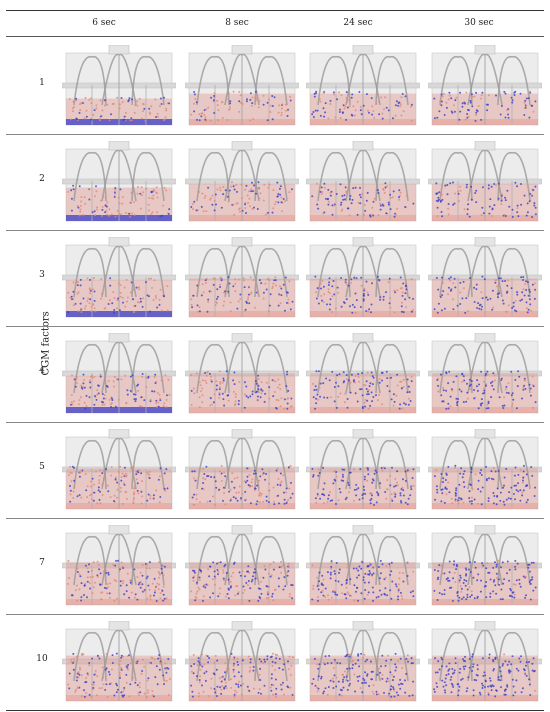 The width and height of the screenshot is (550, 712). I want to click on snapshot-row2-col3, so click(363, 182).